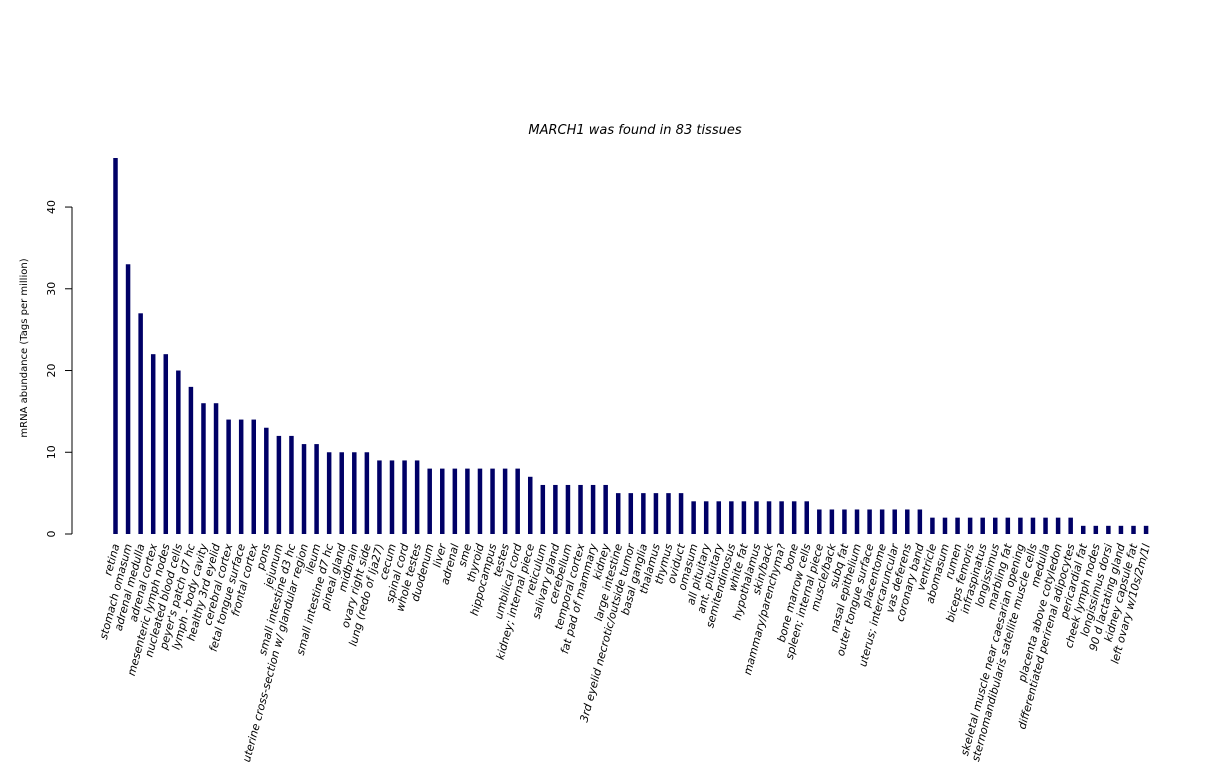 This screenshot has height=768, width=1224. What do you see at coordinates (24, 347) in the screenshot?
I see `y-axis-label: mRNA abundance (Tags per million)` at bounding box center [24, 347].